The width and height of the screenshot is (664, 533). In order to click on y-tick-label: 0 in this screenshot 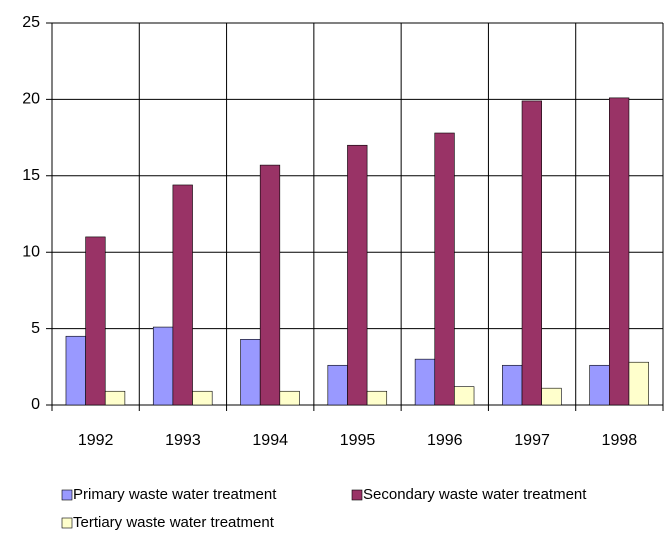, I will do `click(35, 404)`.